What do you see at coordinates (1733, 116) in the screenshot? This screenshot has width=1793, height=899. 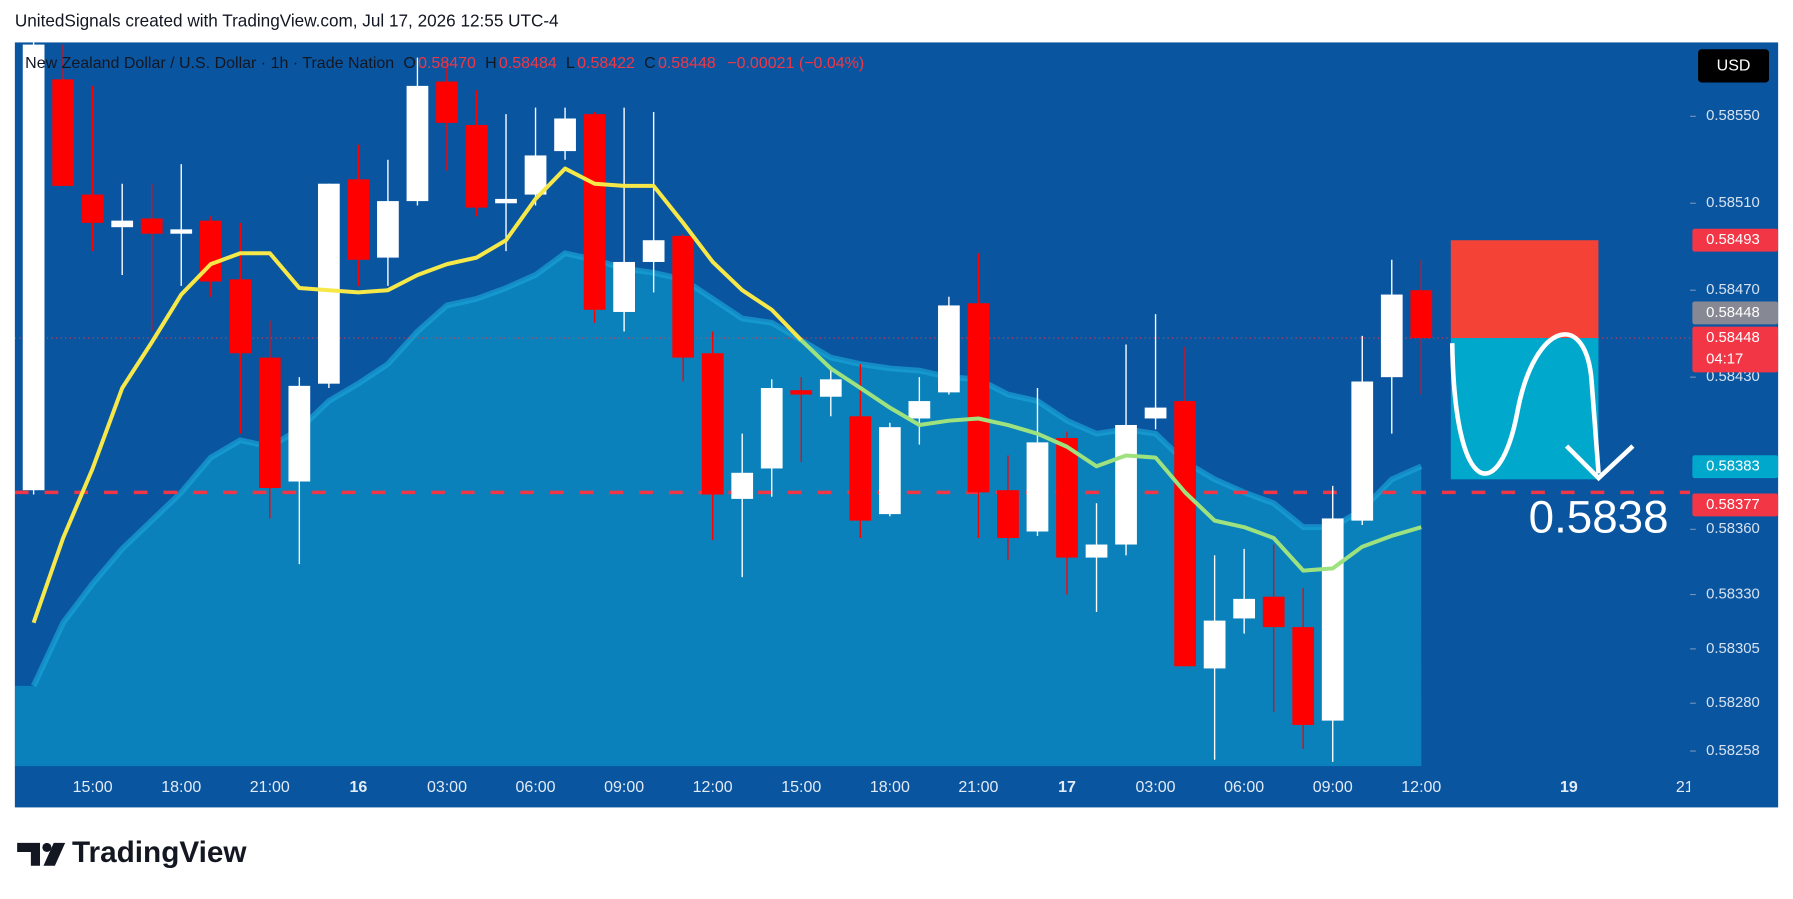 I see `y-tick-label: 0.58550` at bounding box center [1733, 116].